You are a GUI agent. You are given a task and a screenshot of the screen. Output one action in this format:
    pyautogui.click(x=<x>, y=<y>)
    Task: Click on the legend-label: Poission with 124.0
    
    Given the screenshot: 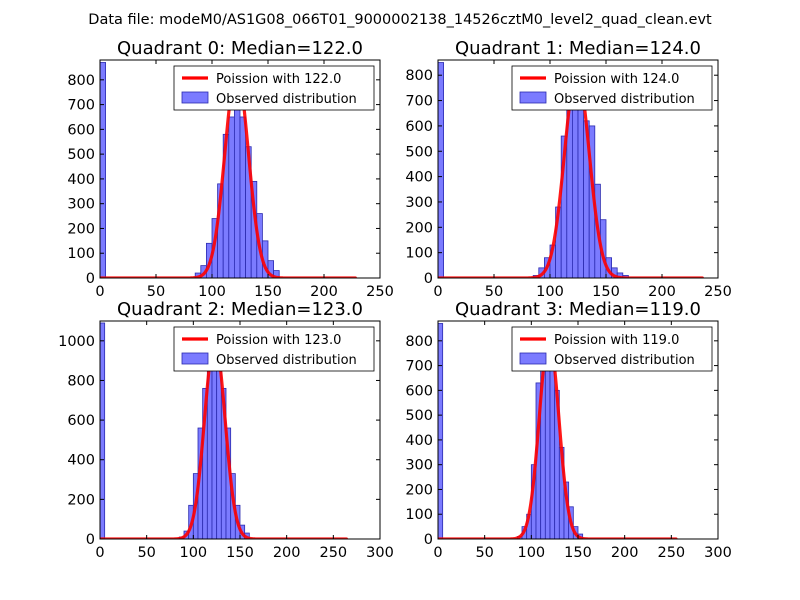 What is the action you would take?
    pyautogui.click(x=616, y=79)
    